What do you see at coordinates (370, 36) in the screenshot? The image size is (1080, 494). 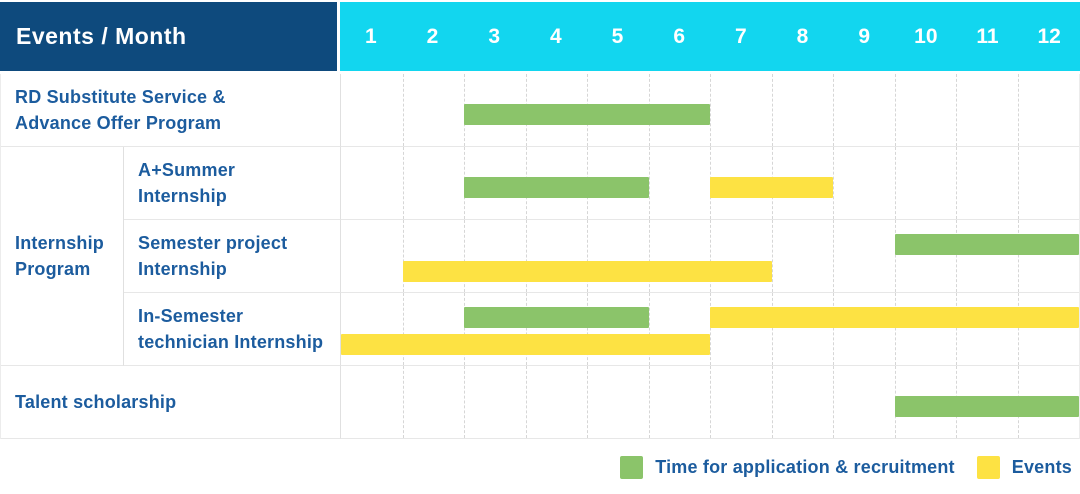 I see `month-header-1: 1` at bounding box center [370, 36].